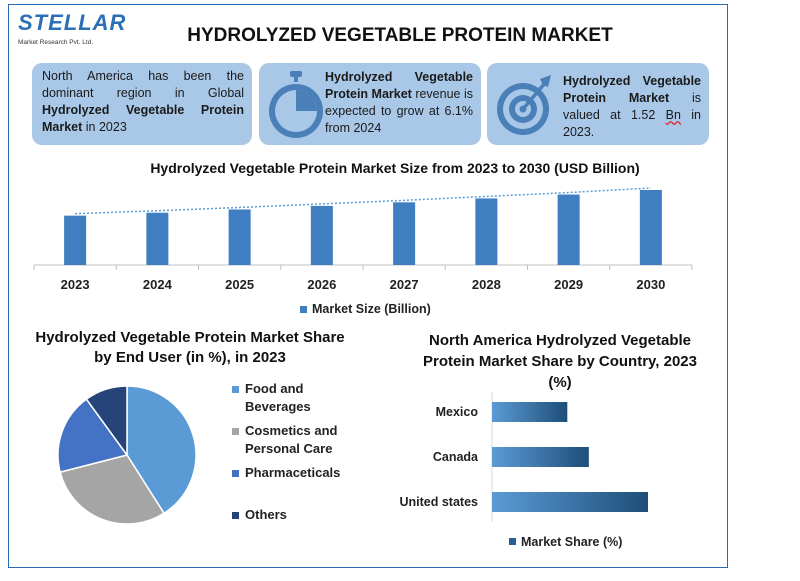 The width and height of the screenshot is (800, 581). I want to click on market-size-legend: Market Size (Billion), so click(365, 309).